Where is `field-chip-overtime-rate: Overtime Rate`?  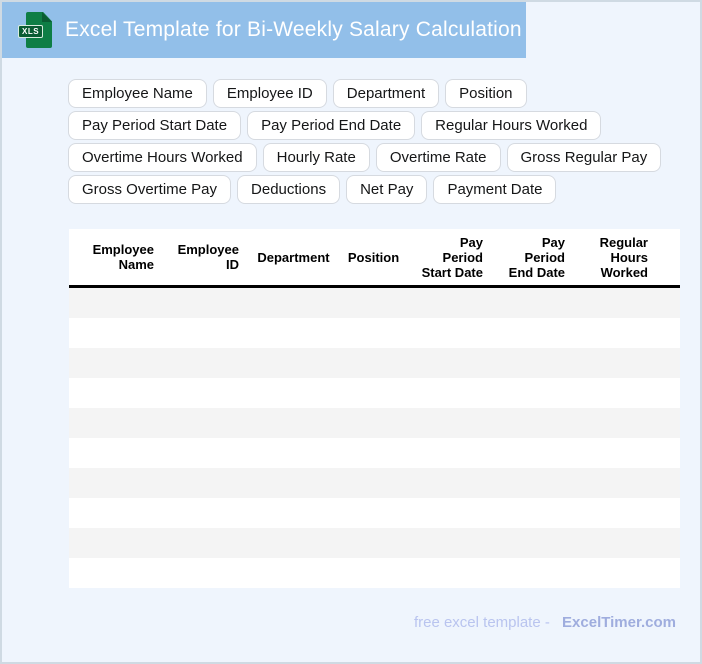 field-chip-overtime-rate: Overtime Rate is located at coordinates (438, 157).